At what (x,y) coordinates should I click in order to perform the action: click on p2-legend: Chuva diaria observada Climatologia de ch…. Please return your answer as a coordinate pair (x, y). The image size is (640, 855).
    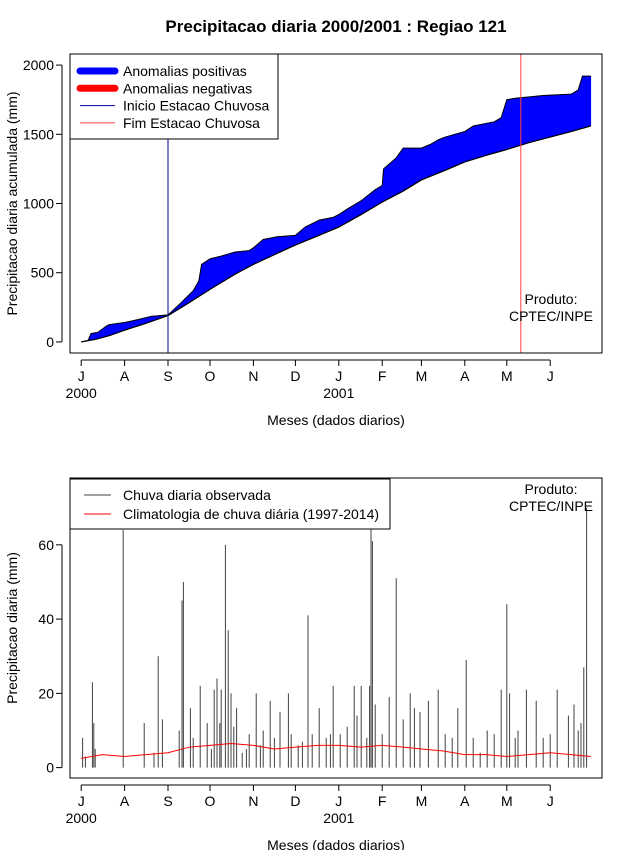
    Looking at the image, I should click on (230, 504).